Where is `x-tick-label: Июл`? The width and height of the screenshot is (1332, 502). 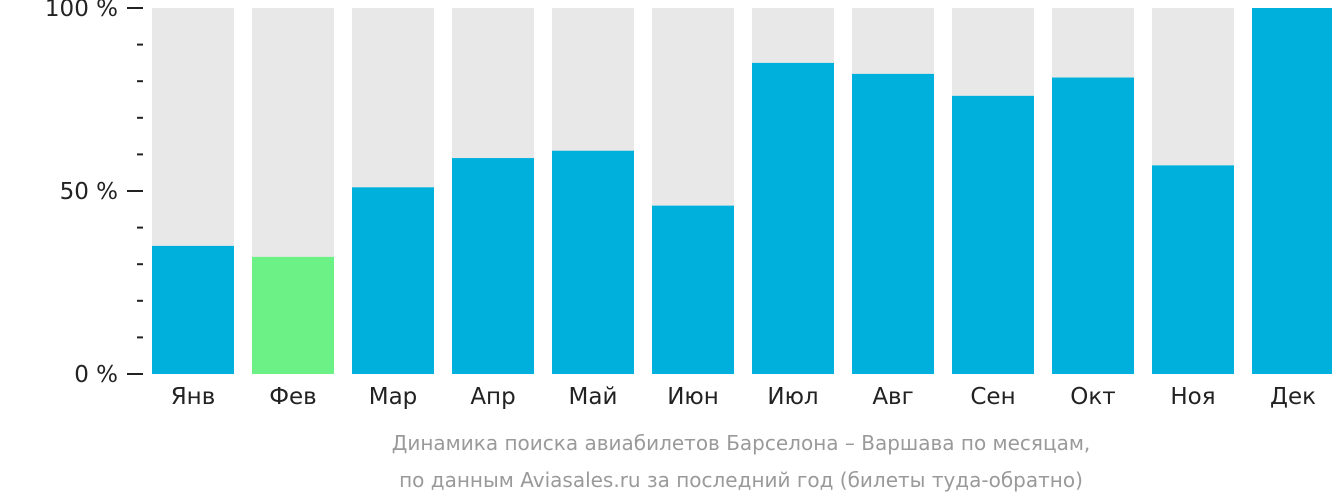
x-tick-label: Июл is located at coordinates (792, 397).